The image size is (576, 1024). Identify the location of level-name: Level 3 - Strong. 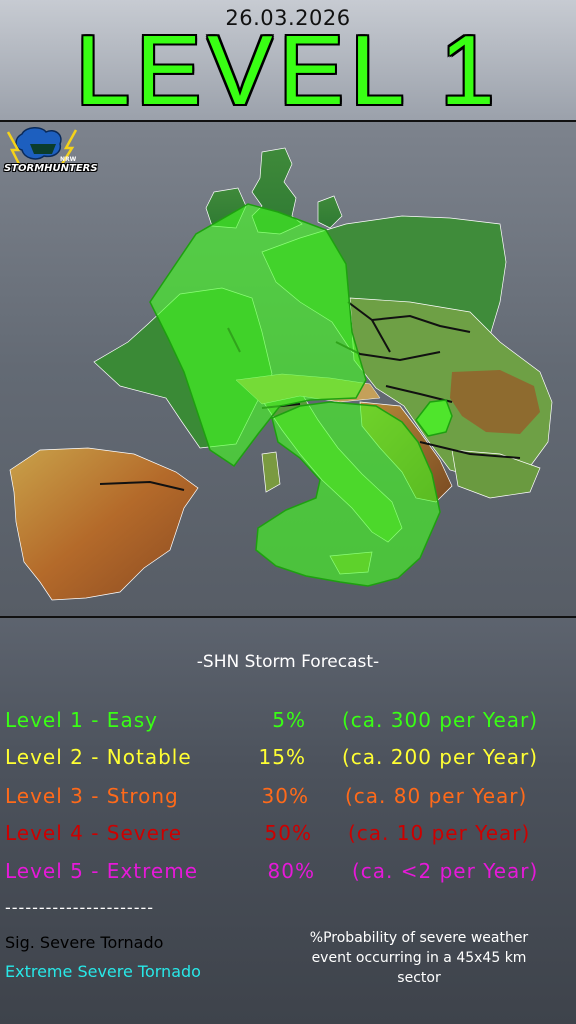
(92, 796).